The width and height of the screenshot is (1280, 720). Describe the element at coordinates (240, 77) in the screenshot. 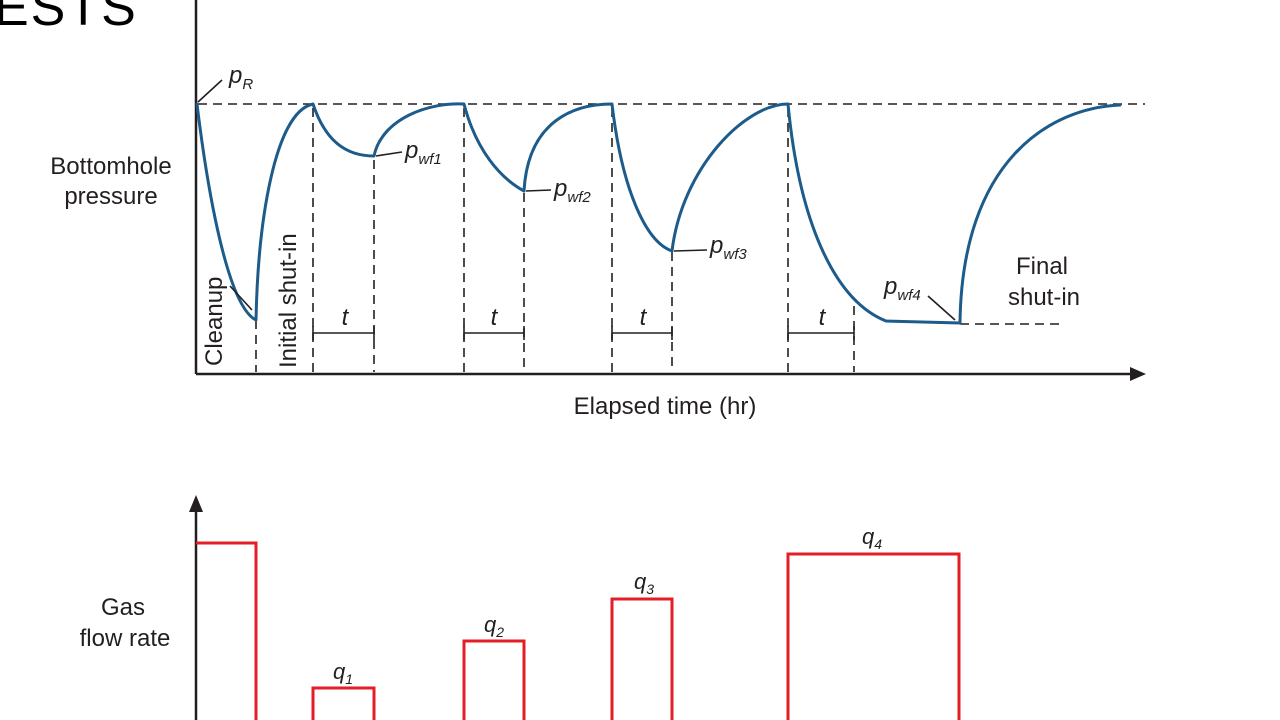

I see `reservoir-pressure-label: pR` at that location.